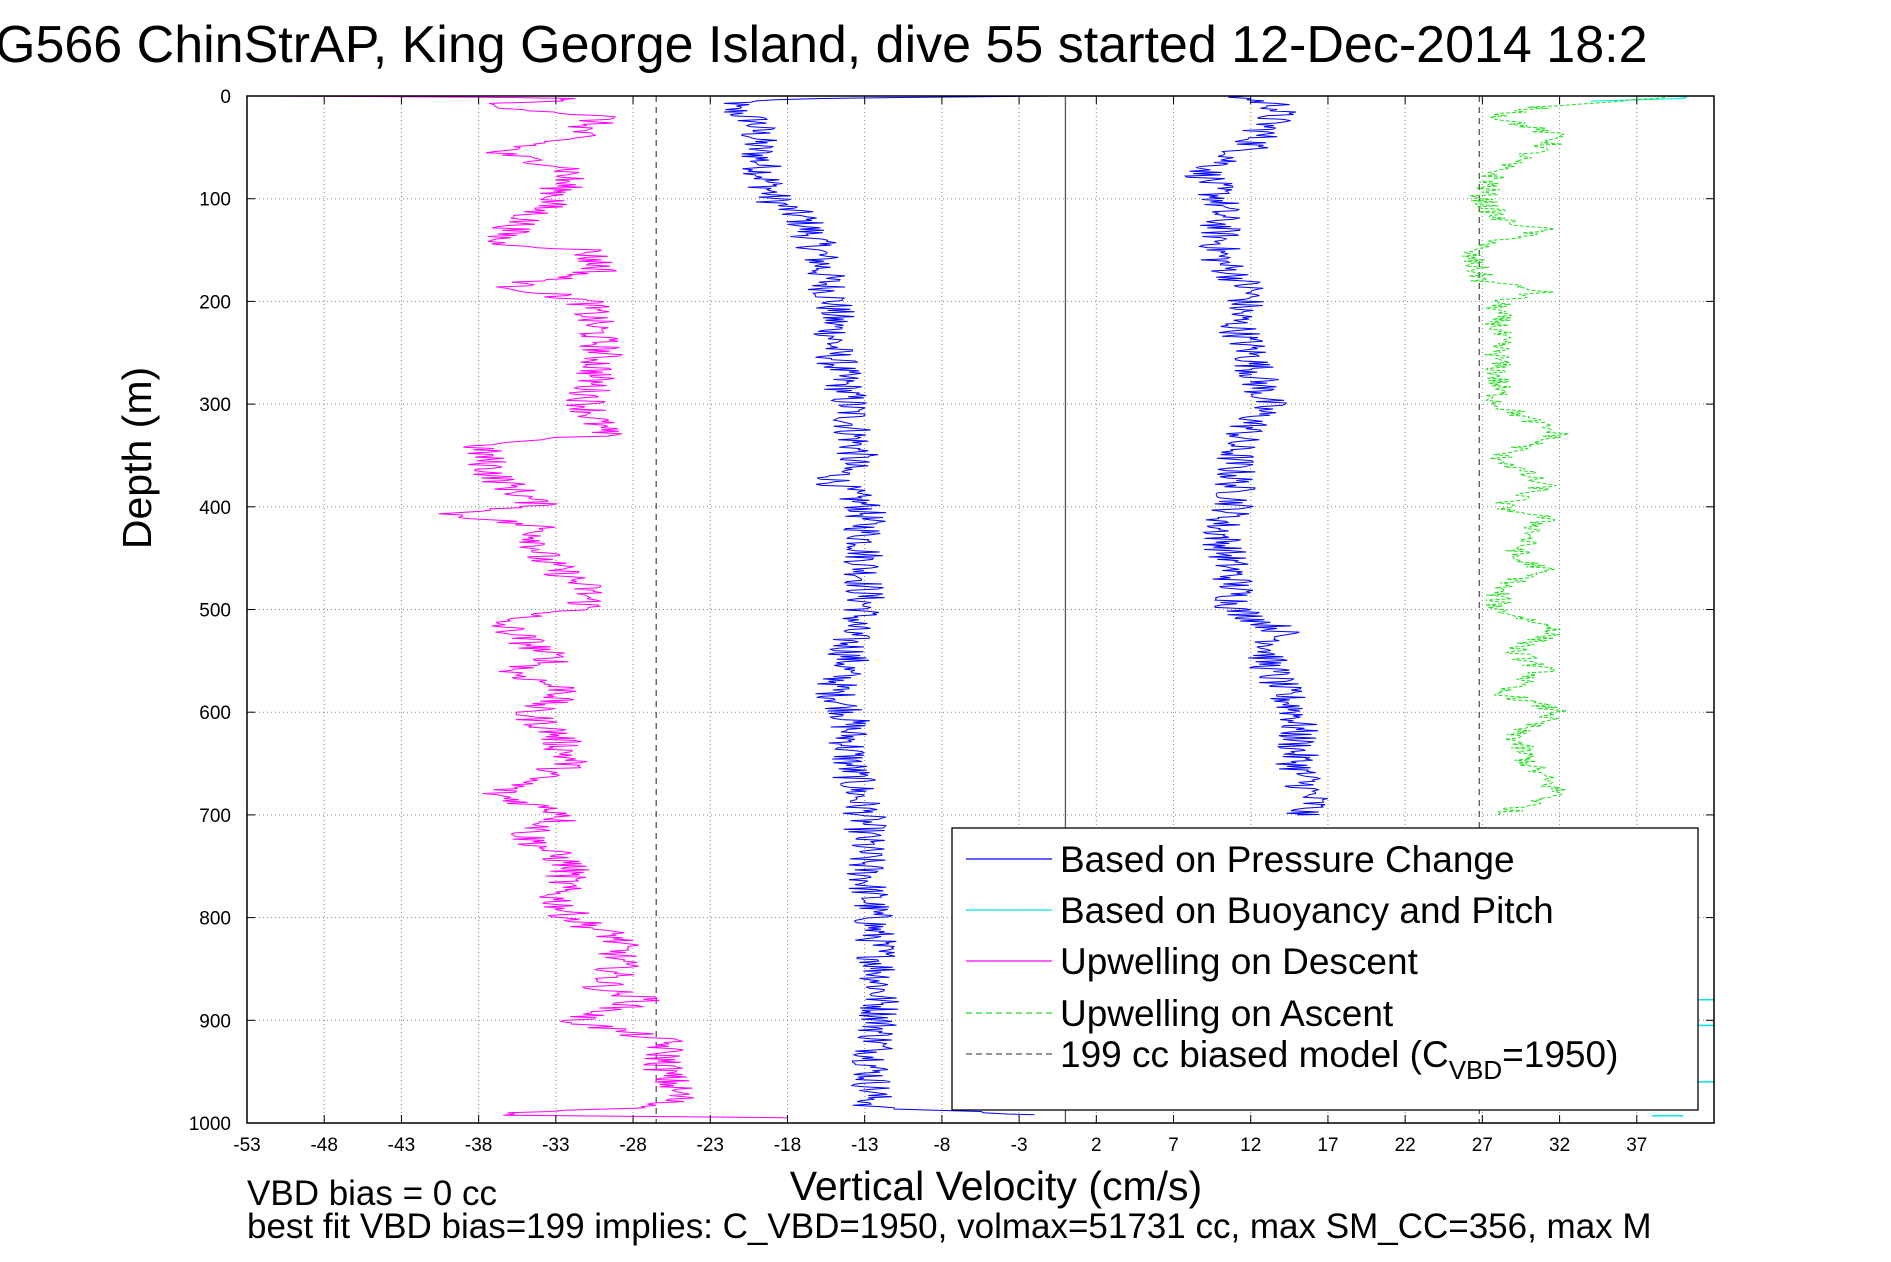 The image size is (1891, 1262). I want to click on y-tick-label: 200, so click(215, 302).